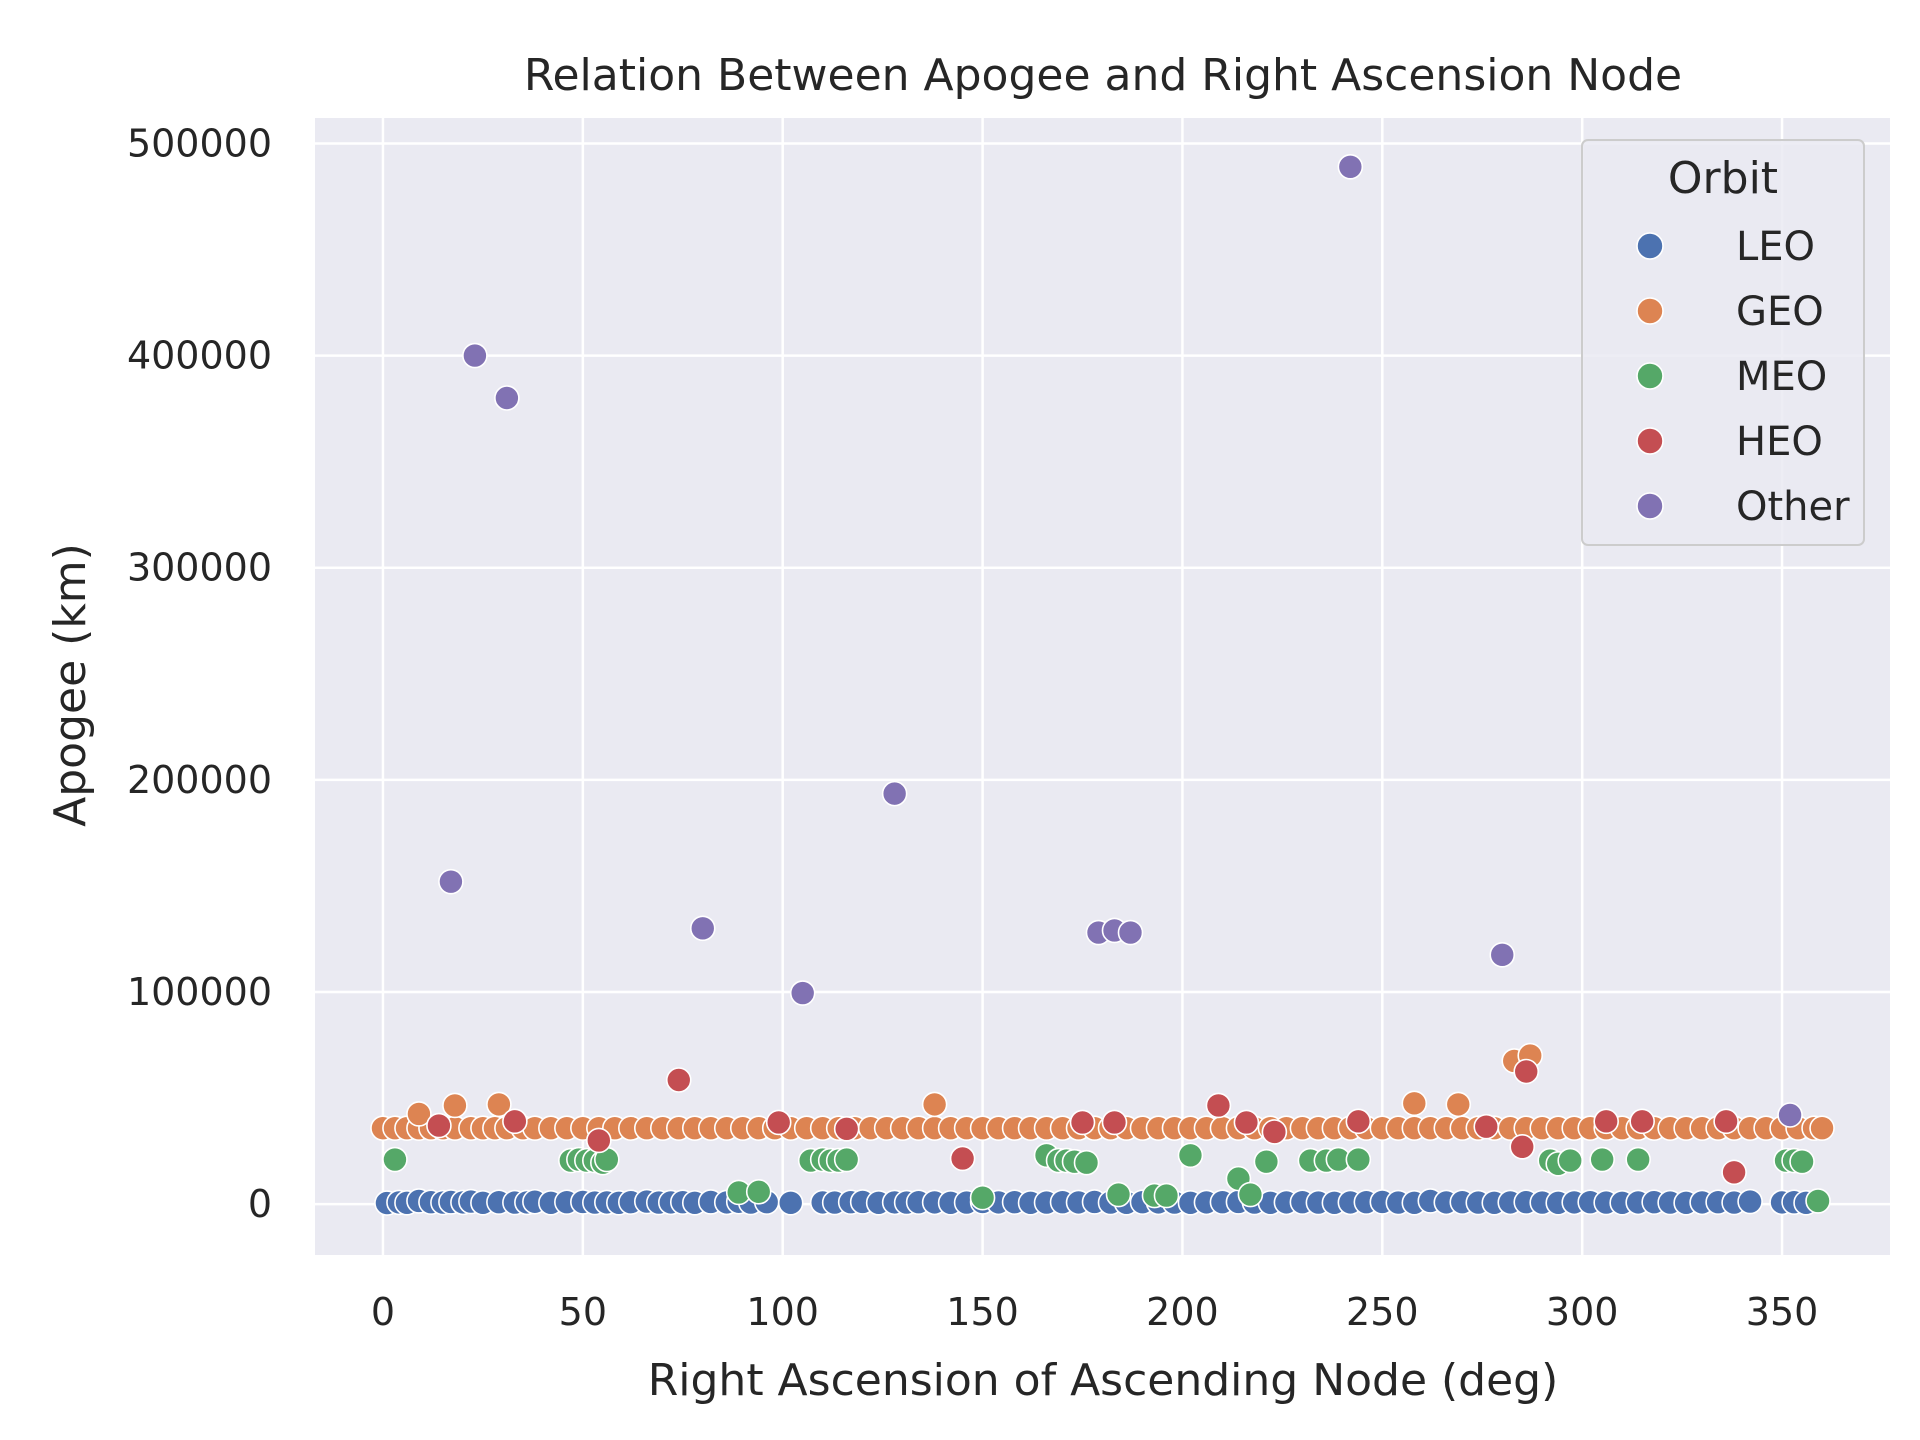  Describe the element at coordinates (1096, 1202) in the screenshot. I see `series-leo` at that location.